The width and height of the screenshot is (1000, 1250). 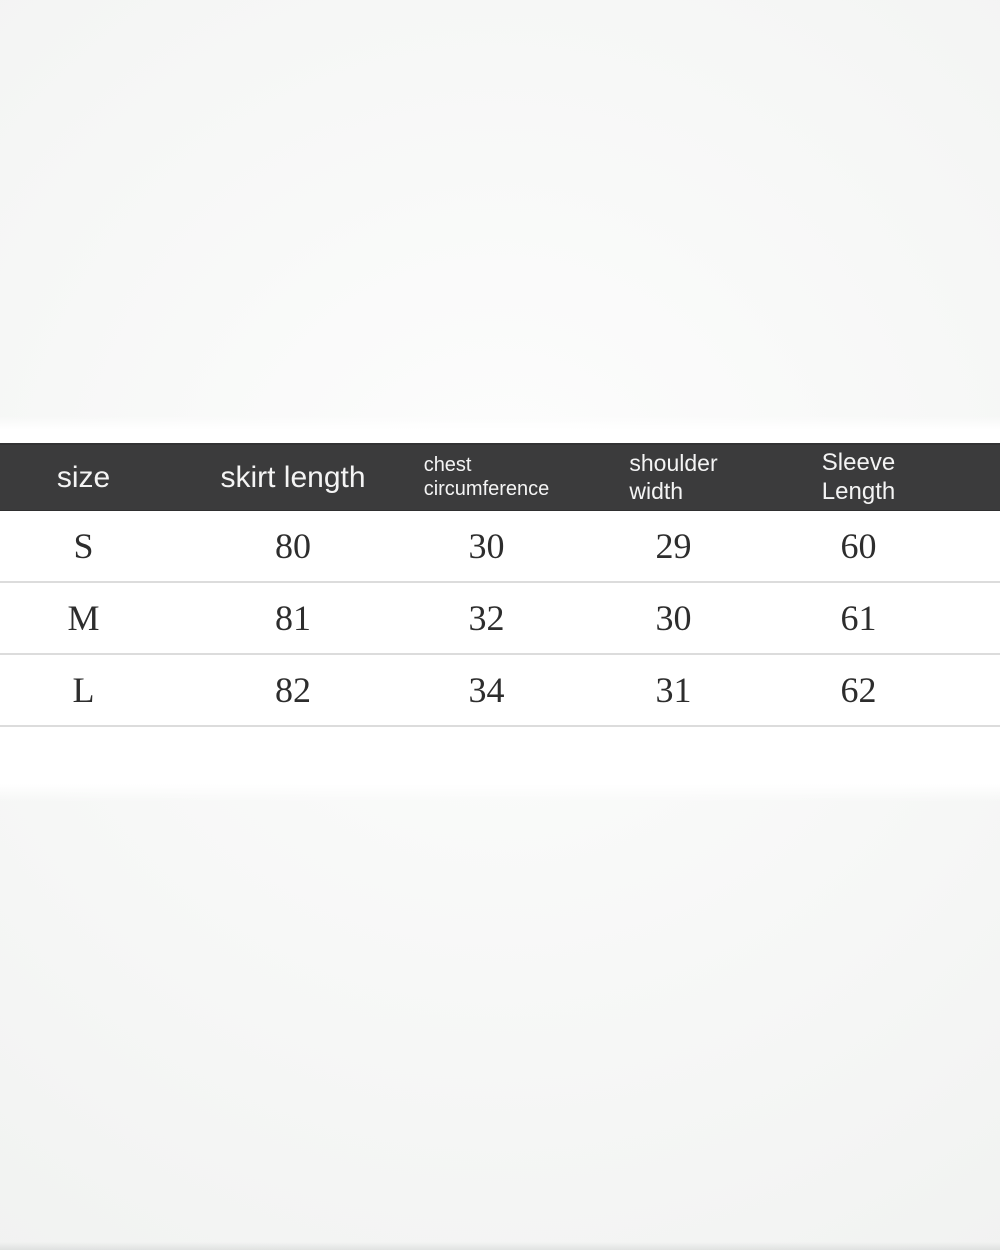 What do you see at coordinates (96, 690) in the screenshot?
I see `cell-size-l: L` at bounding box center [96, 690].